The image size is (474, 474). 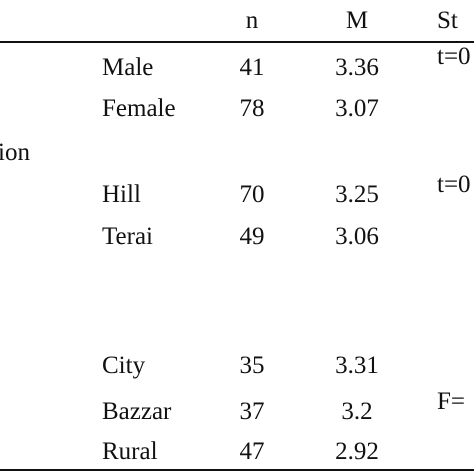 What do you see at coordinates (237, 470) in the screenshot?
I see `table-bottom-rule` at bounding box center [237, 470].